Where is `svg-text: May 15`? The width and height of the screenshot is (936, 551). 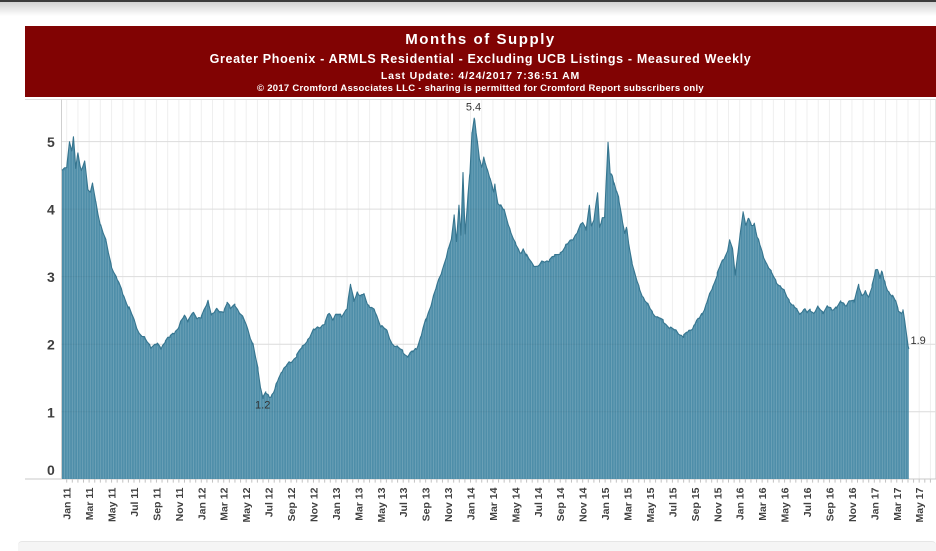
svg-text: May 15 is located at coordinates (651, 504).